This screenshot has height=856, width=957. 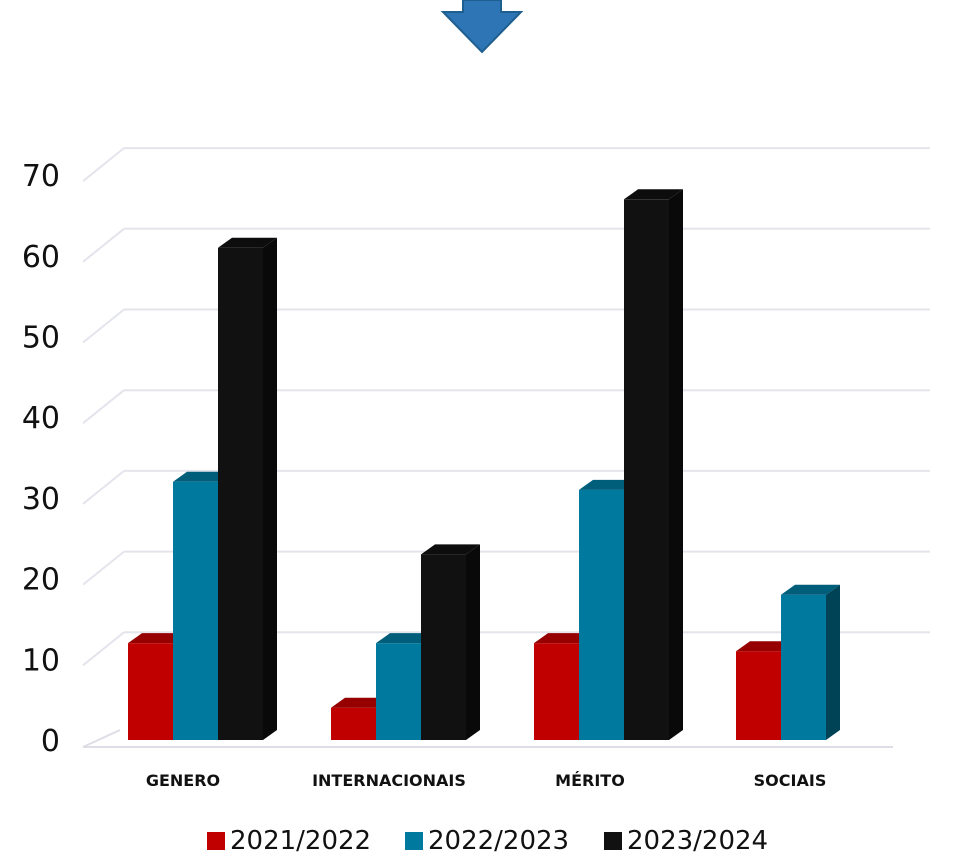 I want to click on legend-item: 2021/2022, so click(x=289, y=841).